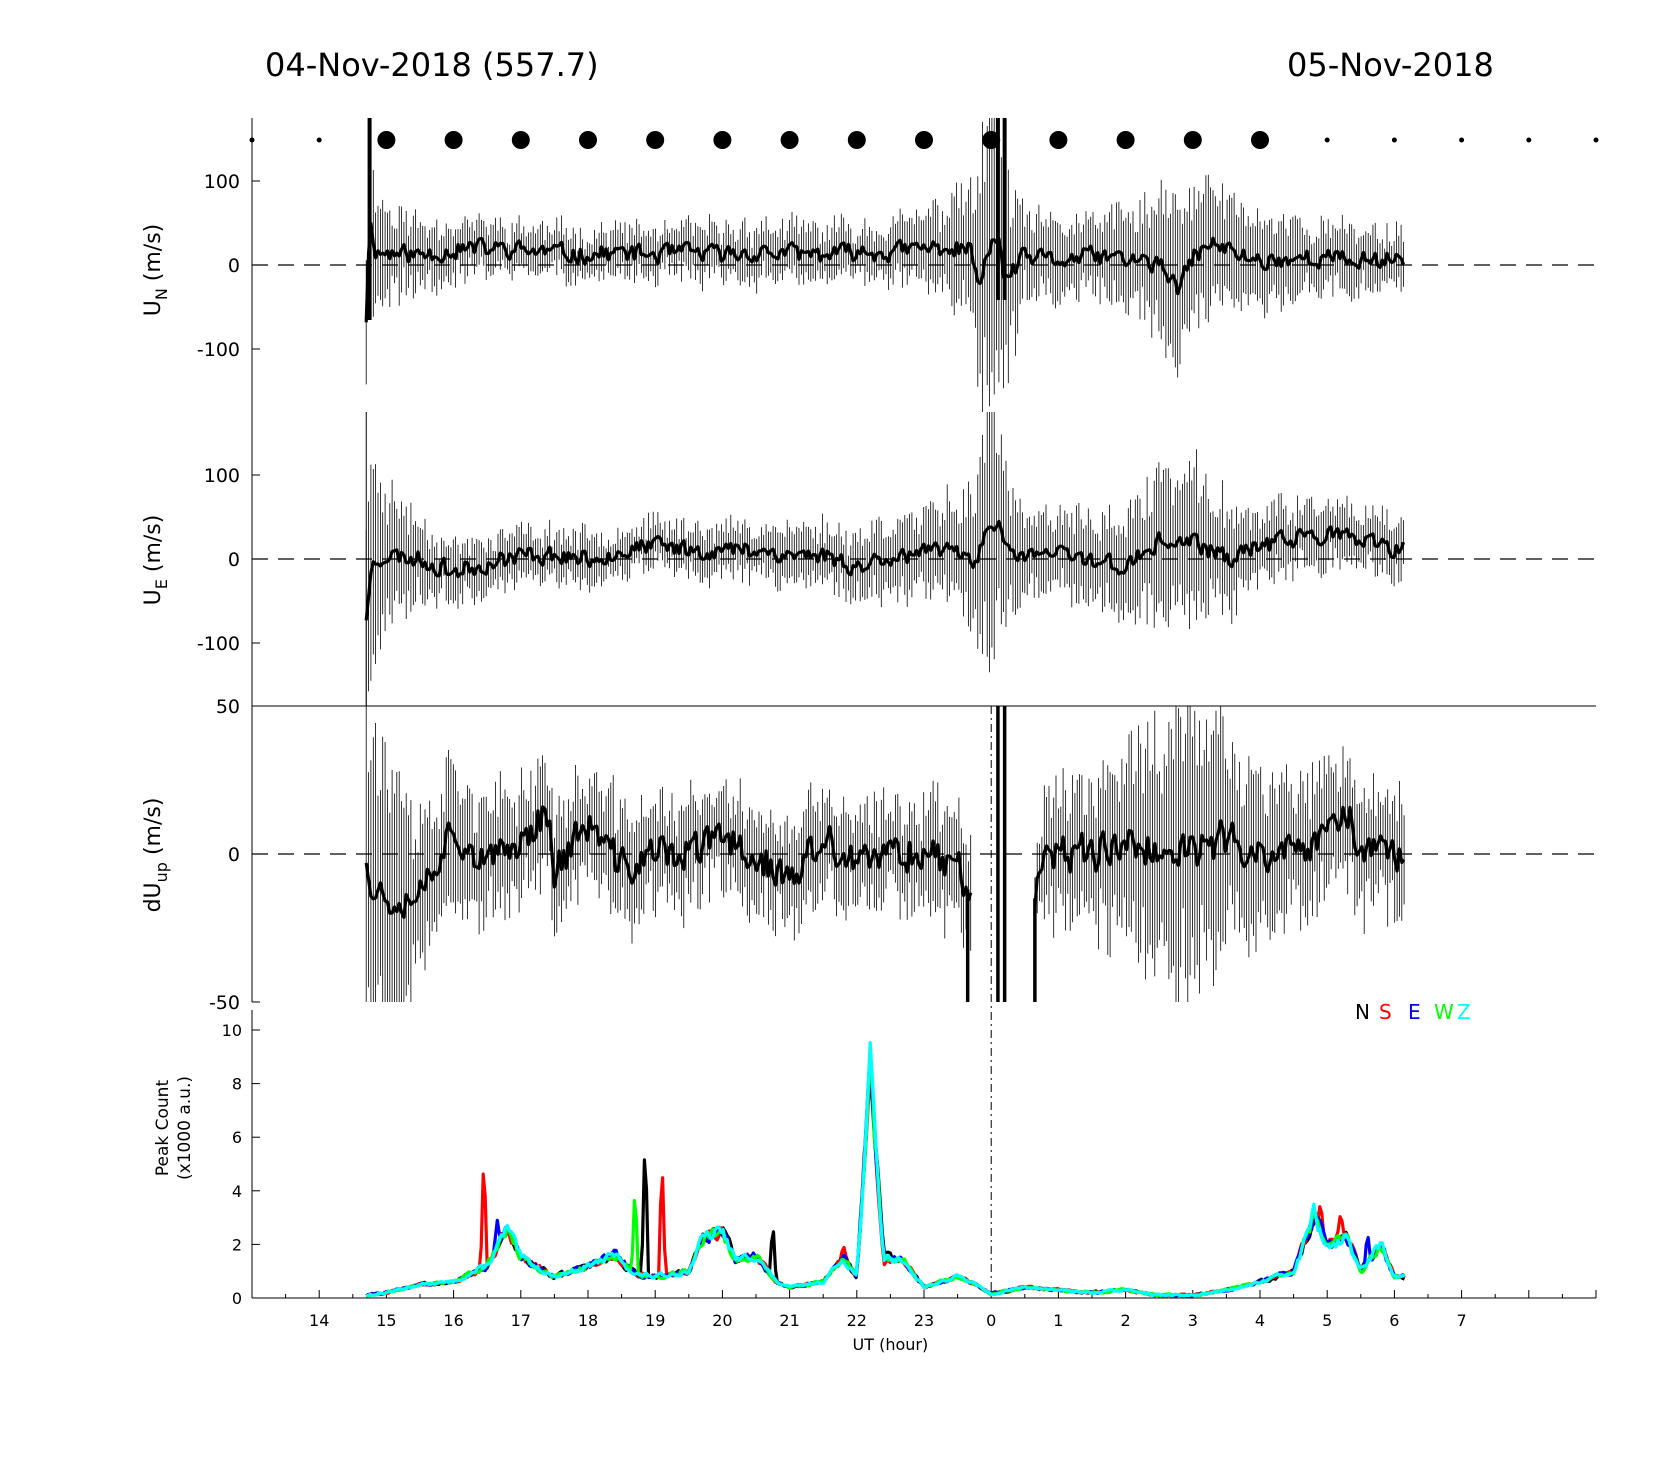 The height and width of the screenshot is (1458, 1667). Describe the element at coordinates (1385, 1012) in the screenshot. I see `legend-s: S` at that location.